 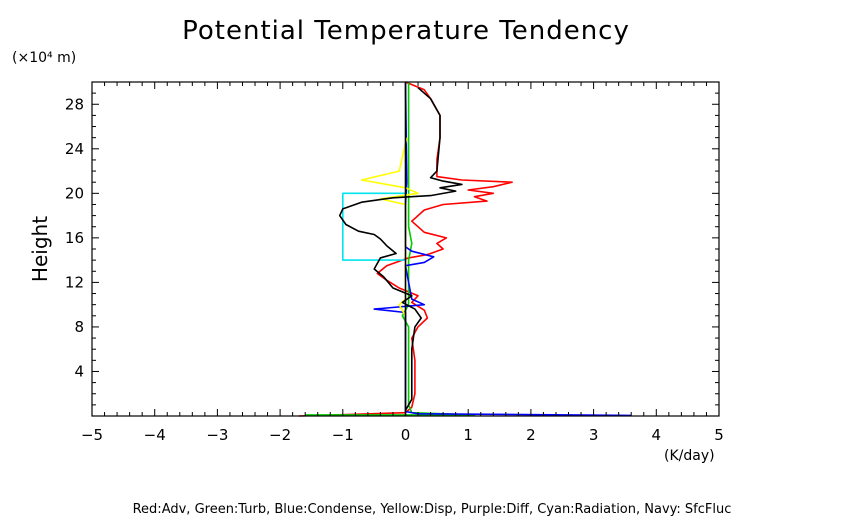 What do you see at coordinates (74, 282) in the screenshot?
I see `y-tick-label: 12` at bounding box center [74, 282].